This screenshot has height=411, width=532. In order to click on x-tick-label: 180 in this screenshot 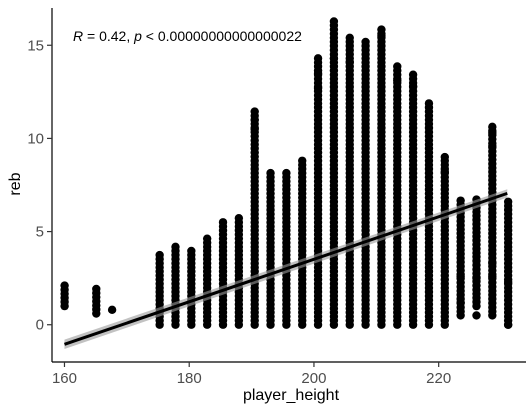, I will do `click(189, 378)`.